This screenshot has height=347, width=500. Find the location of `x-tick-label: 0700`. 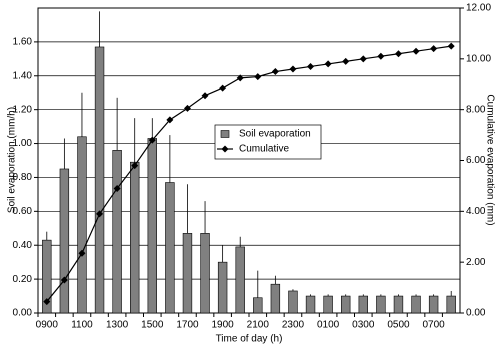

x-tick-label: 0700 is located at coordinates (434, 325).